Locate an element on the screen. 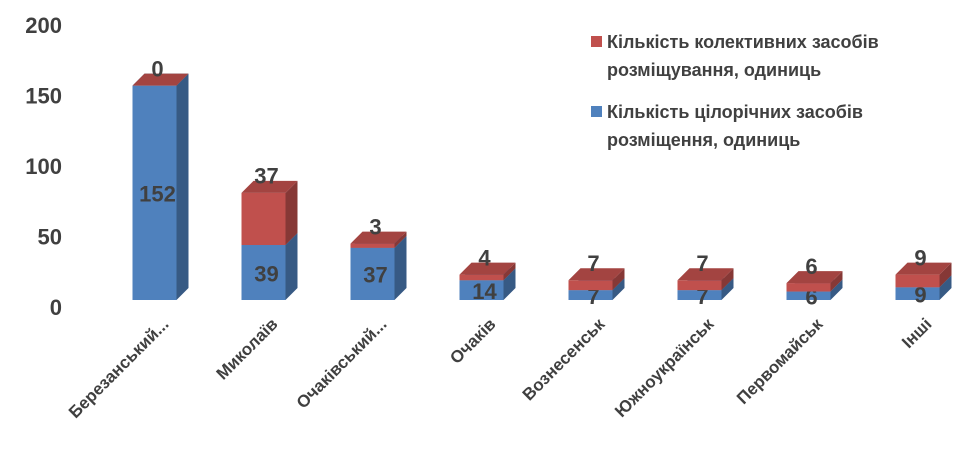 This screenshot has height=471, width=960. x-tick-label: Інші is located at coordinates (916, 333).